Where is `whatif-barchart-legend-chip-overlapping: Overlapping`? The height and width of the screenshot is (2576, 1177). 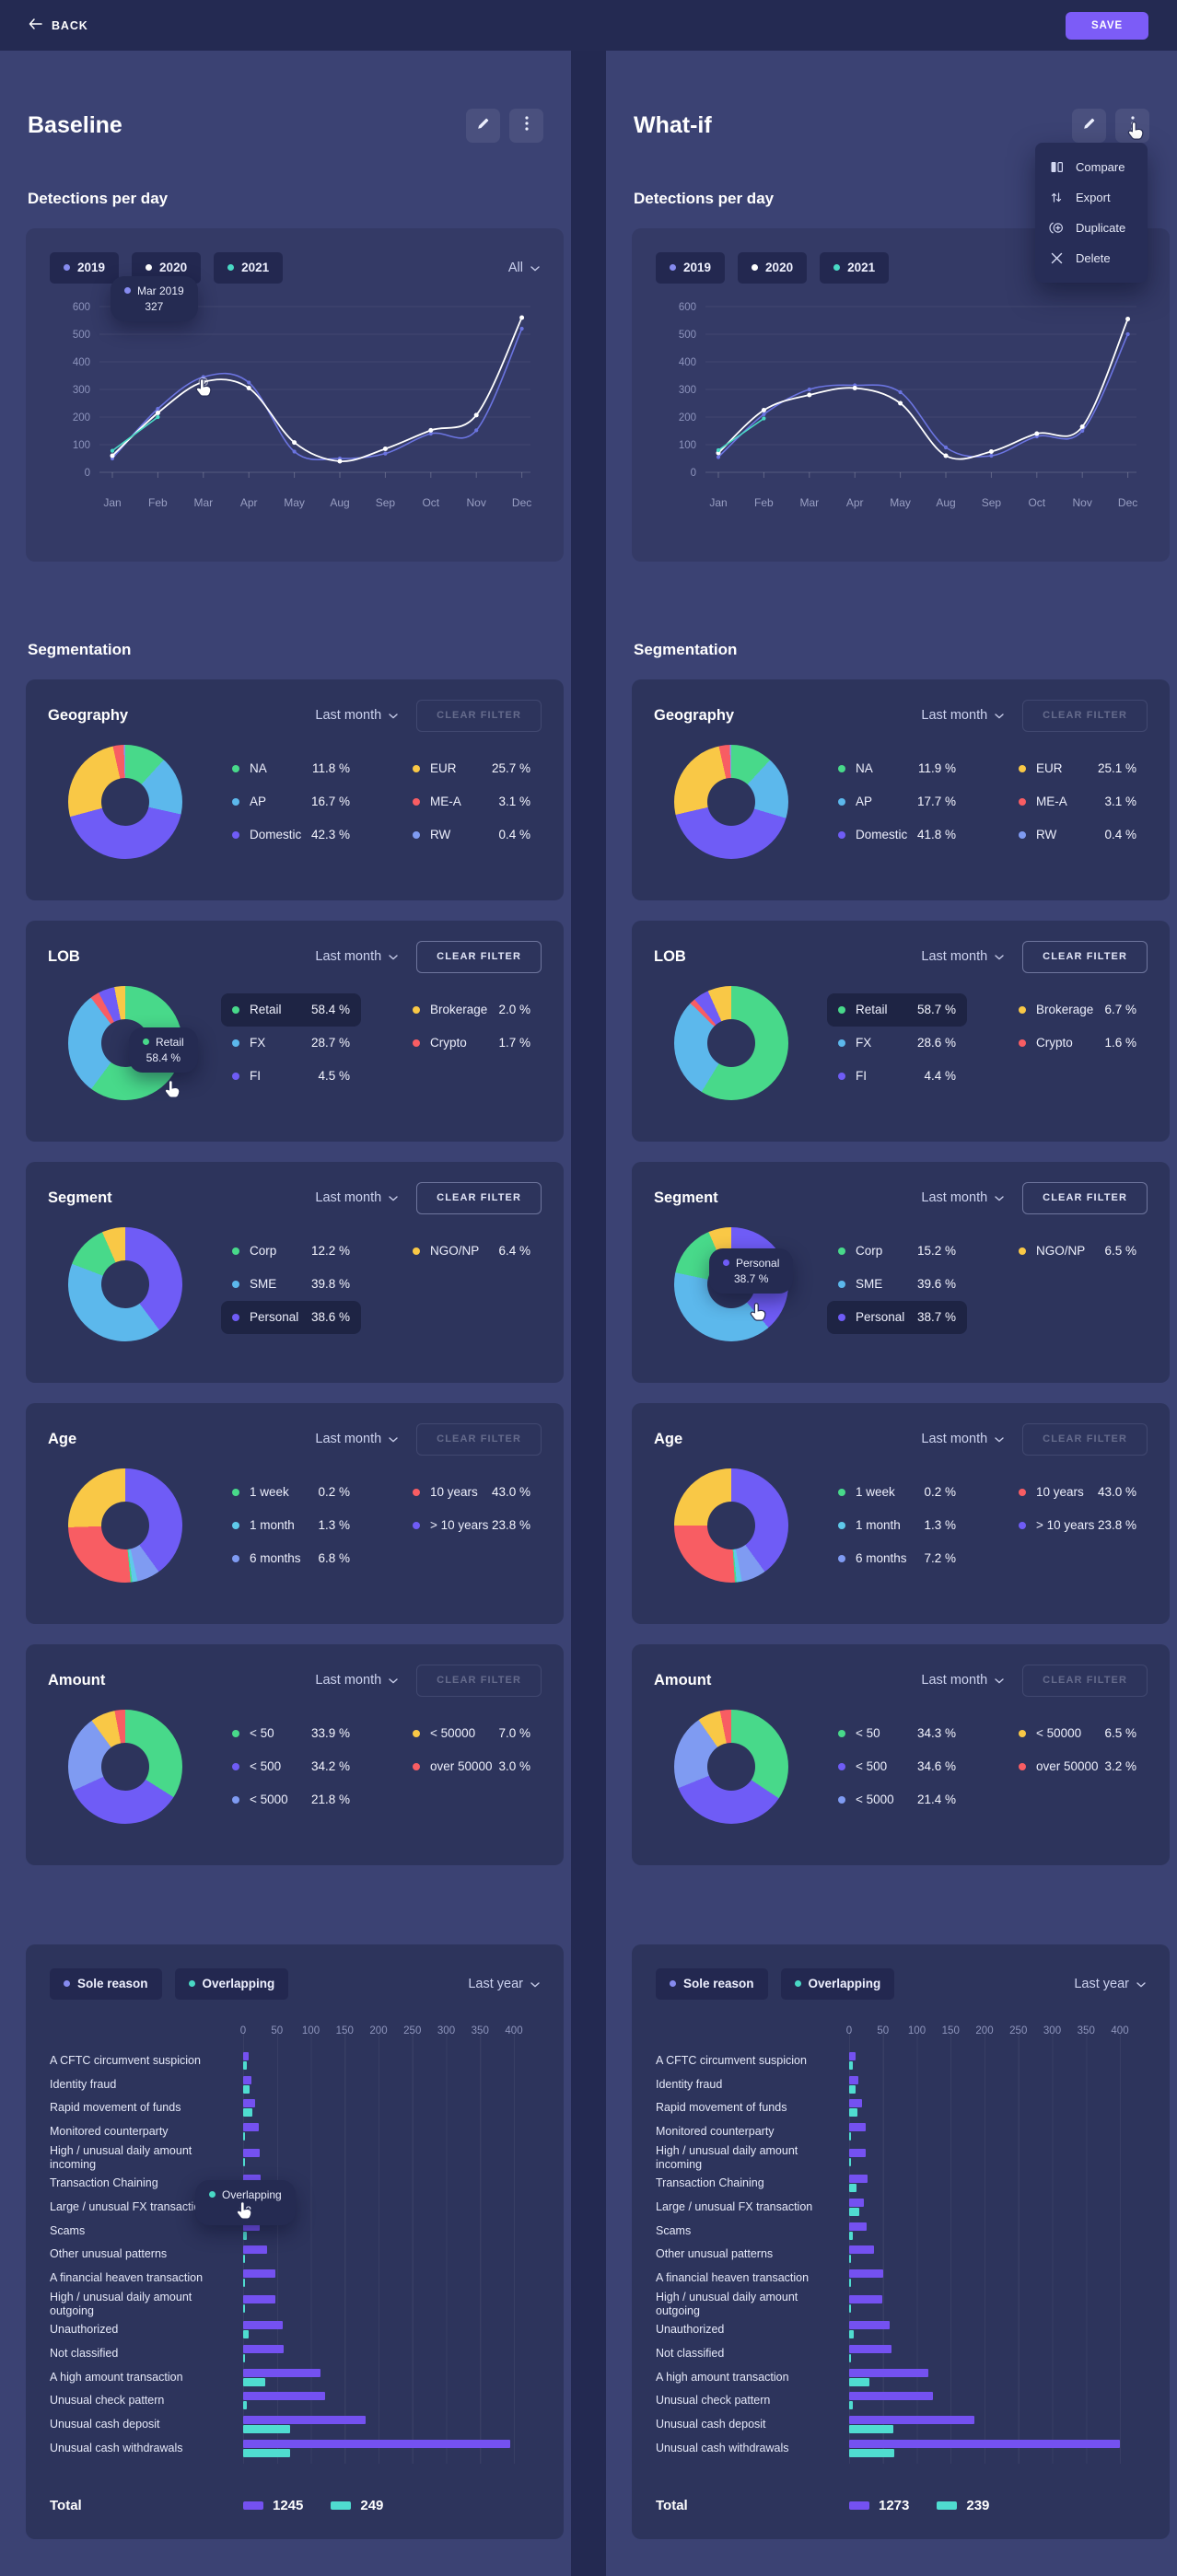
whatif-barchart-legend-chip-overlapping: Overlapping is located at coordinates (837, 1983).